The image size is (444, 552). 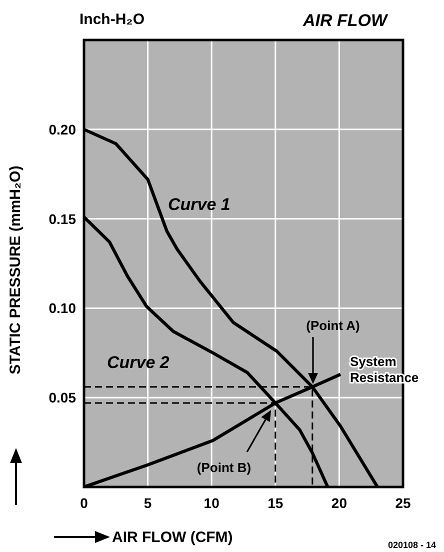 I want to click on x-tick-label: 0, so click(x=84, y=503).